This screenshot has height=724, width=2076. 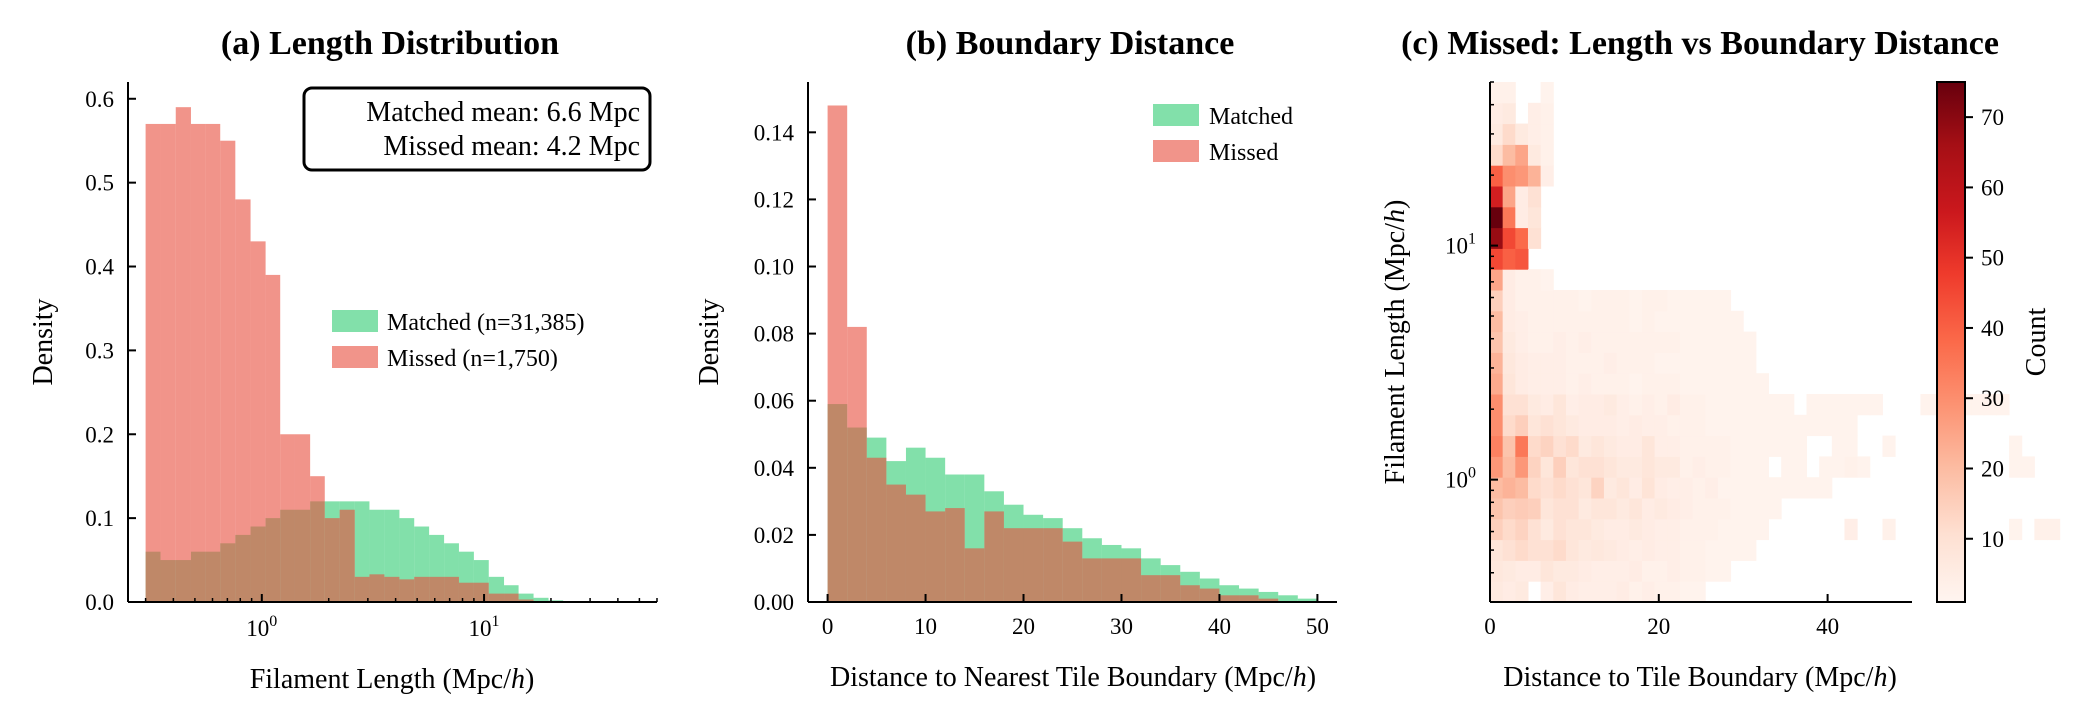 What do you see at coordinates (2036, 342) in the screenshot?
I see `colorbar-label: Count` at bounding box center [2036, 342].